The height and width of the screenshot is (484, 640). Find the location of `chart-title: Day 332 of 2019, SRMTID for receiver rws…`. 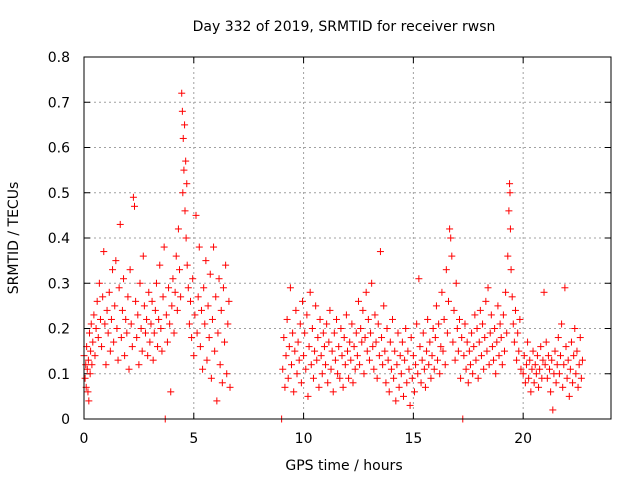

chart-title: Day 332 of 2019, SRMTID for receiver rws… is located at coordinates (344, 27).